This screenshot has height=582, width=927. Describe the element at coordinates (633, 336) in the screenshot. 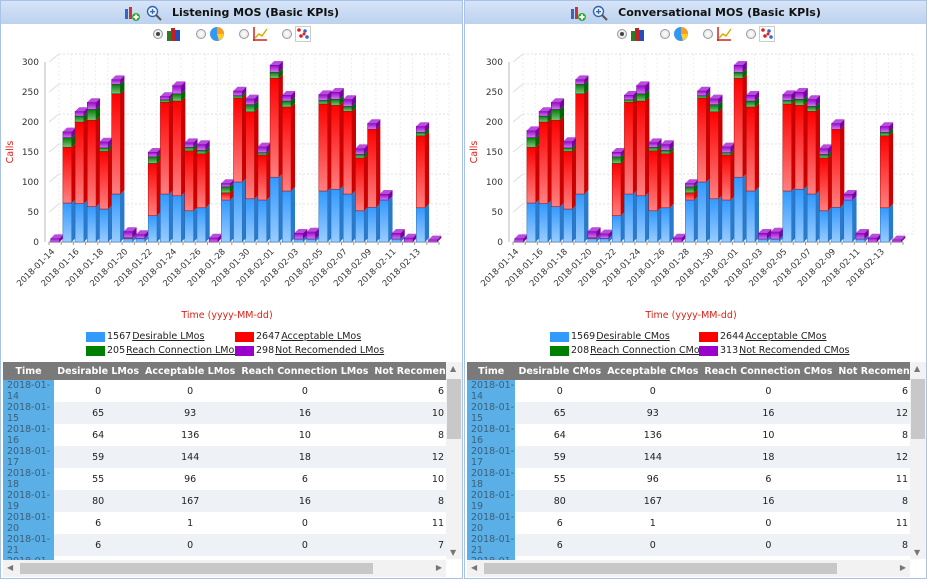

I see `legend-label-link: Desirable CMos` at that location.